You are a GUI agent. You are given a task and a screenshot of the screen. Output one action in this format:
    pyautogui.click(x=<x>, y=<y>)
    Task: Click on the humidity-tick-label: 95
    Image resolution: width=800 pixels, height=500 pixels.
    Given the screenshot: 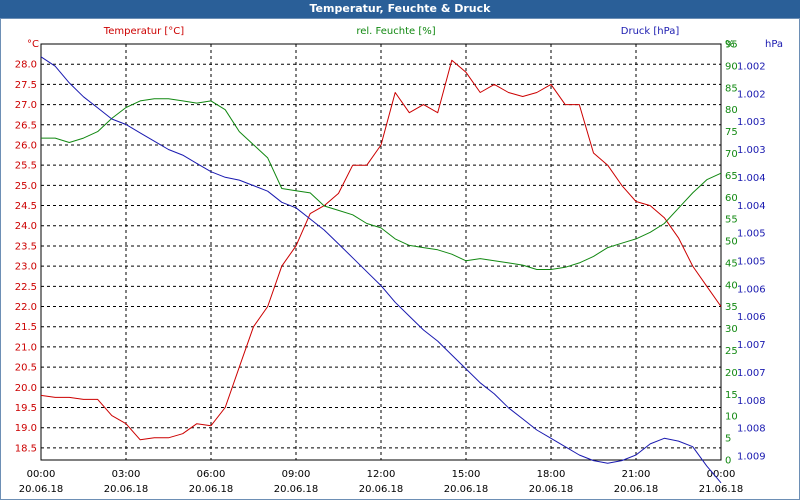 What is the action you would take?
    pyautogui.click(x=731, y=45)
    